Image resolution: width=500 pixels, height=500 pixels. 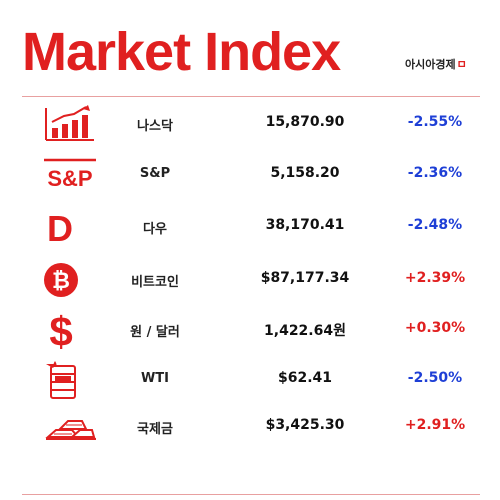 What do you see at coordinates (60, 227) in the screenshot?
I see `dow-logo-text: D` at bounding box center [60, 227].